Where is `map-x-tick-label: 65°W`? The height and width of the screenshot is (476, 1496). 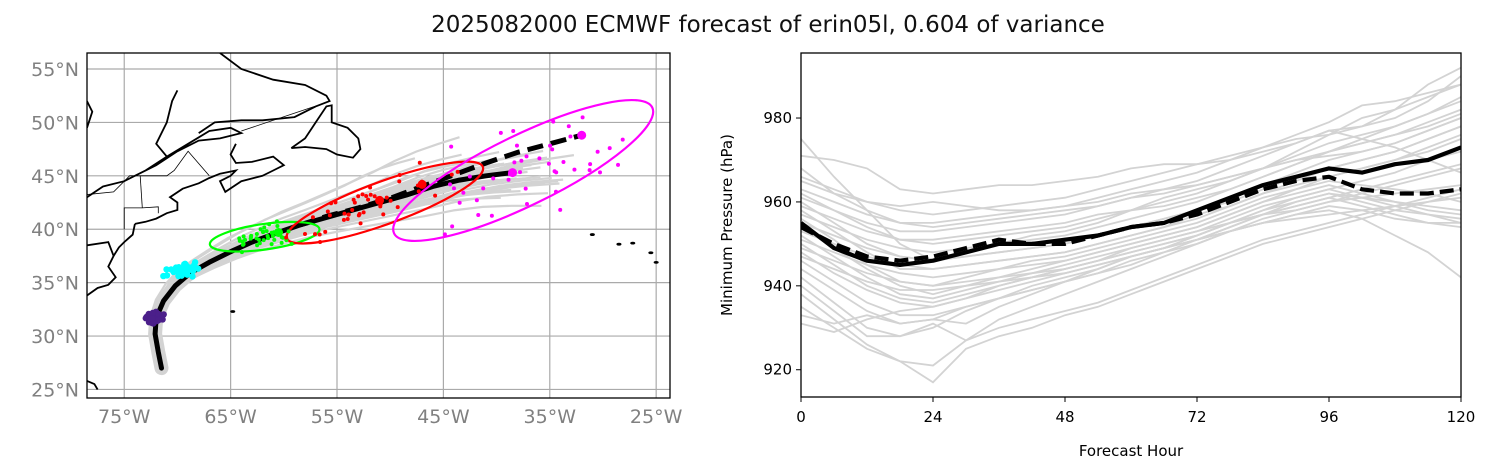
map-x-tick-label: 65°W is located at coordinates (230, 417).